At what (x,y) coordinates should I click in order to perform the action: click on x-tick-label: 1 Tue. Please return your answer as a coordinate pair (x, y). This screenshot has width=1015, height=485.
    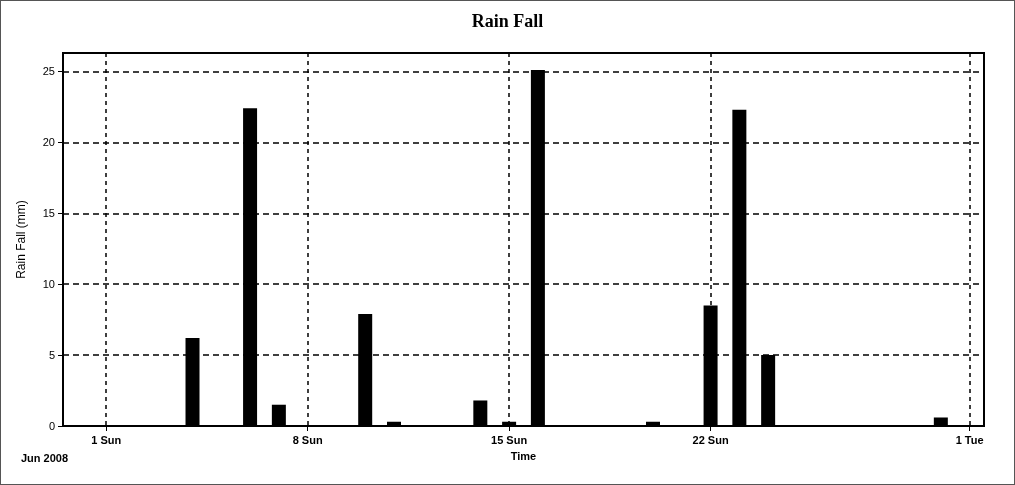
    Looking at the image, I should click on (969, 439).